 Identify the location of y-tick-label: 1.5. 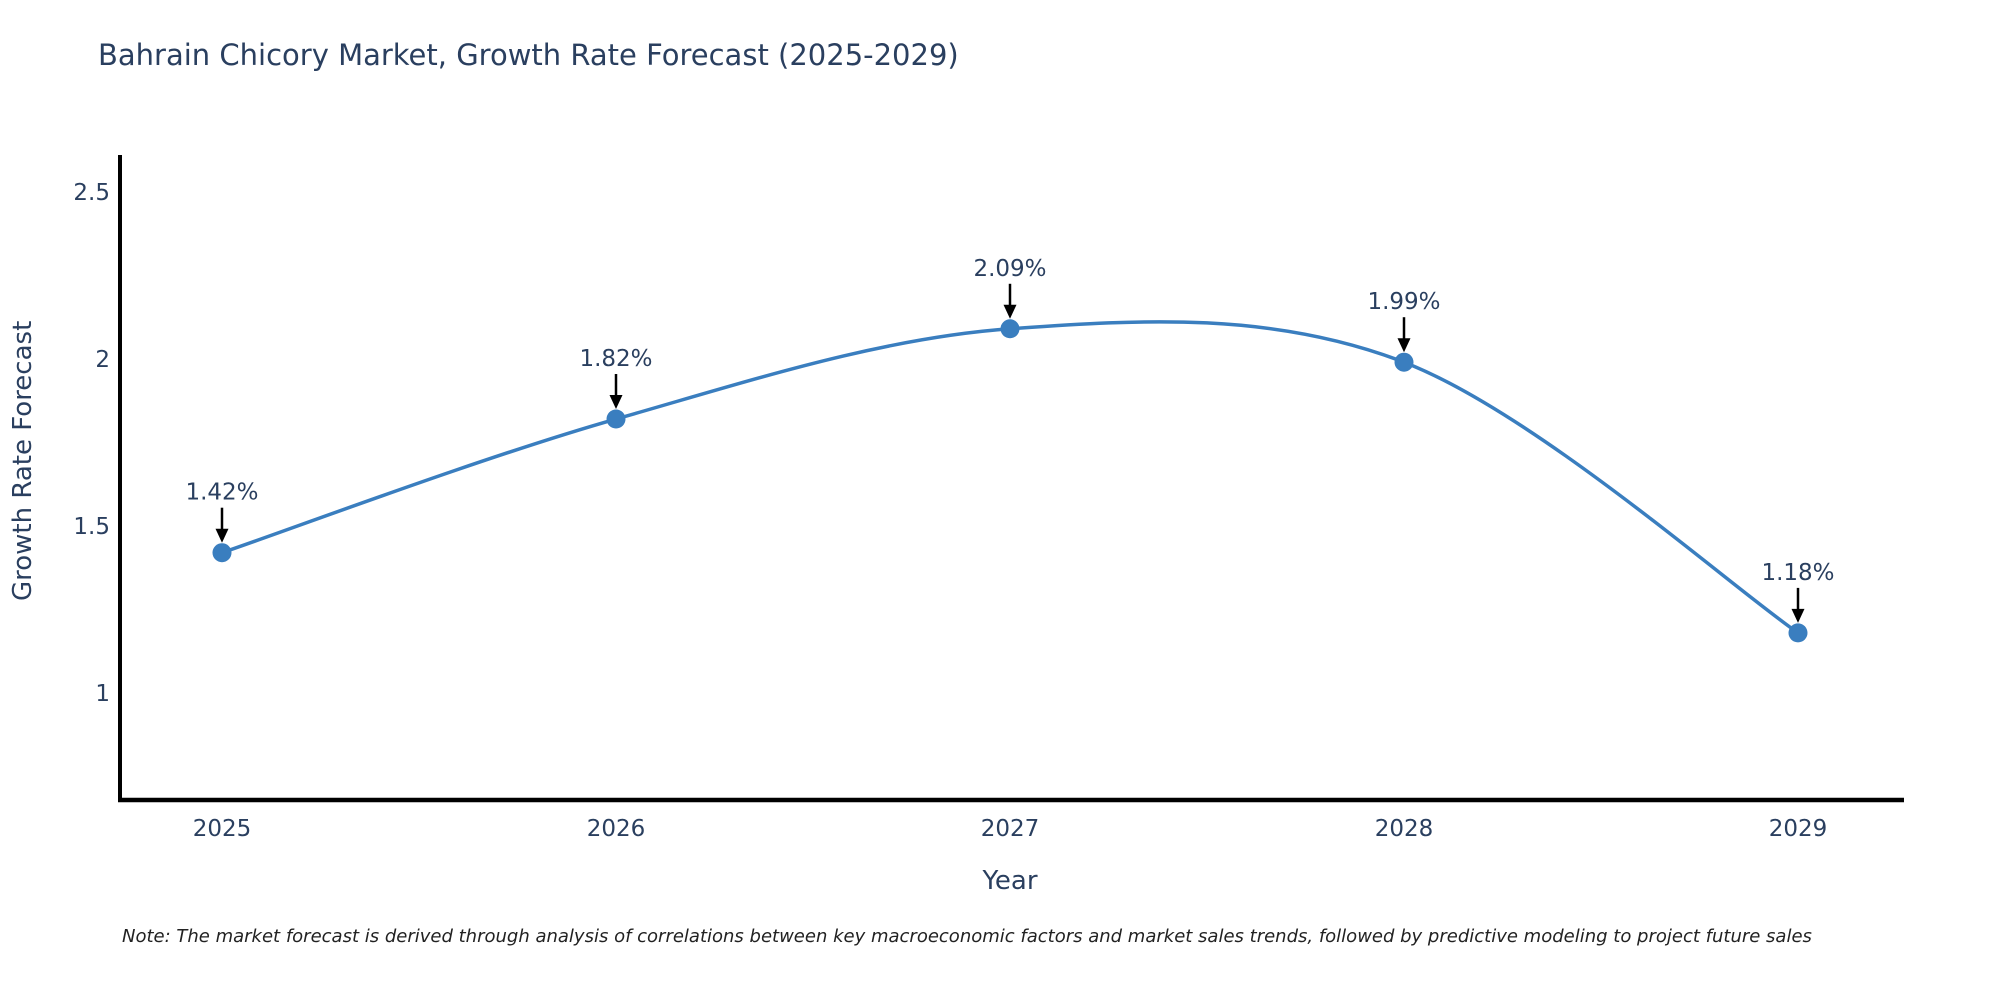
(91, 527).